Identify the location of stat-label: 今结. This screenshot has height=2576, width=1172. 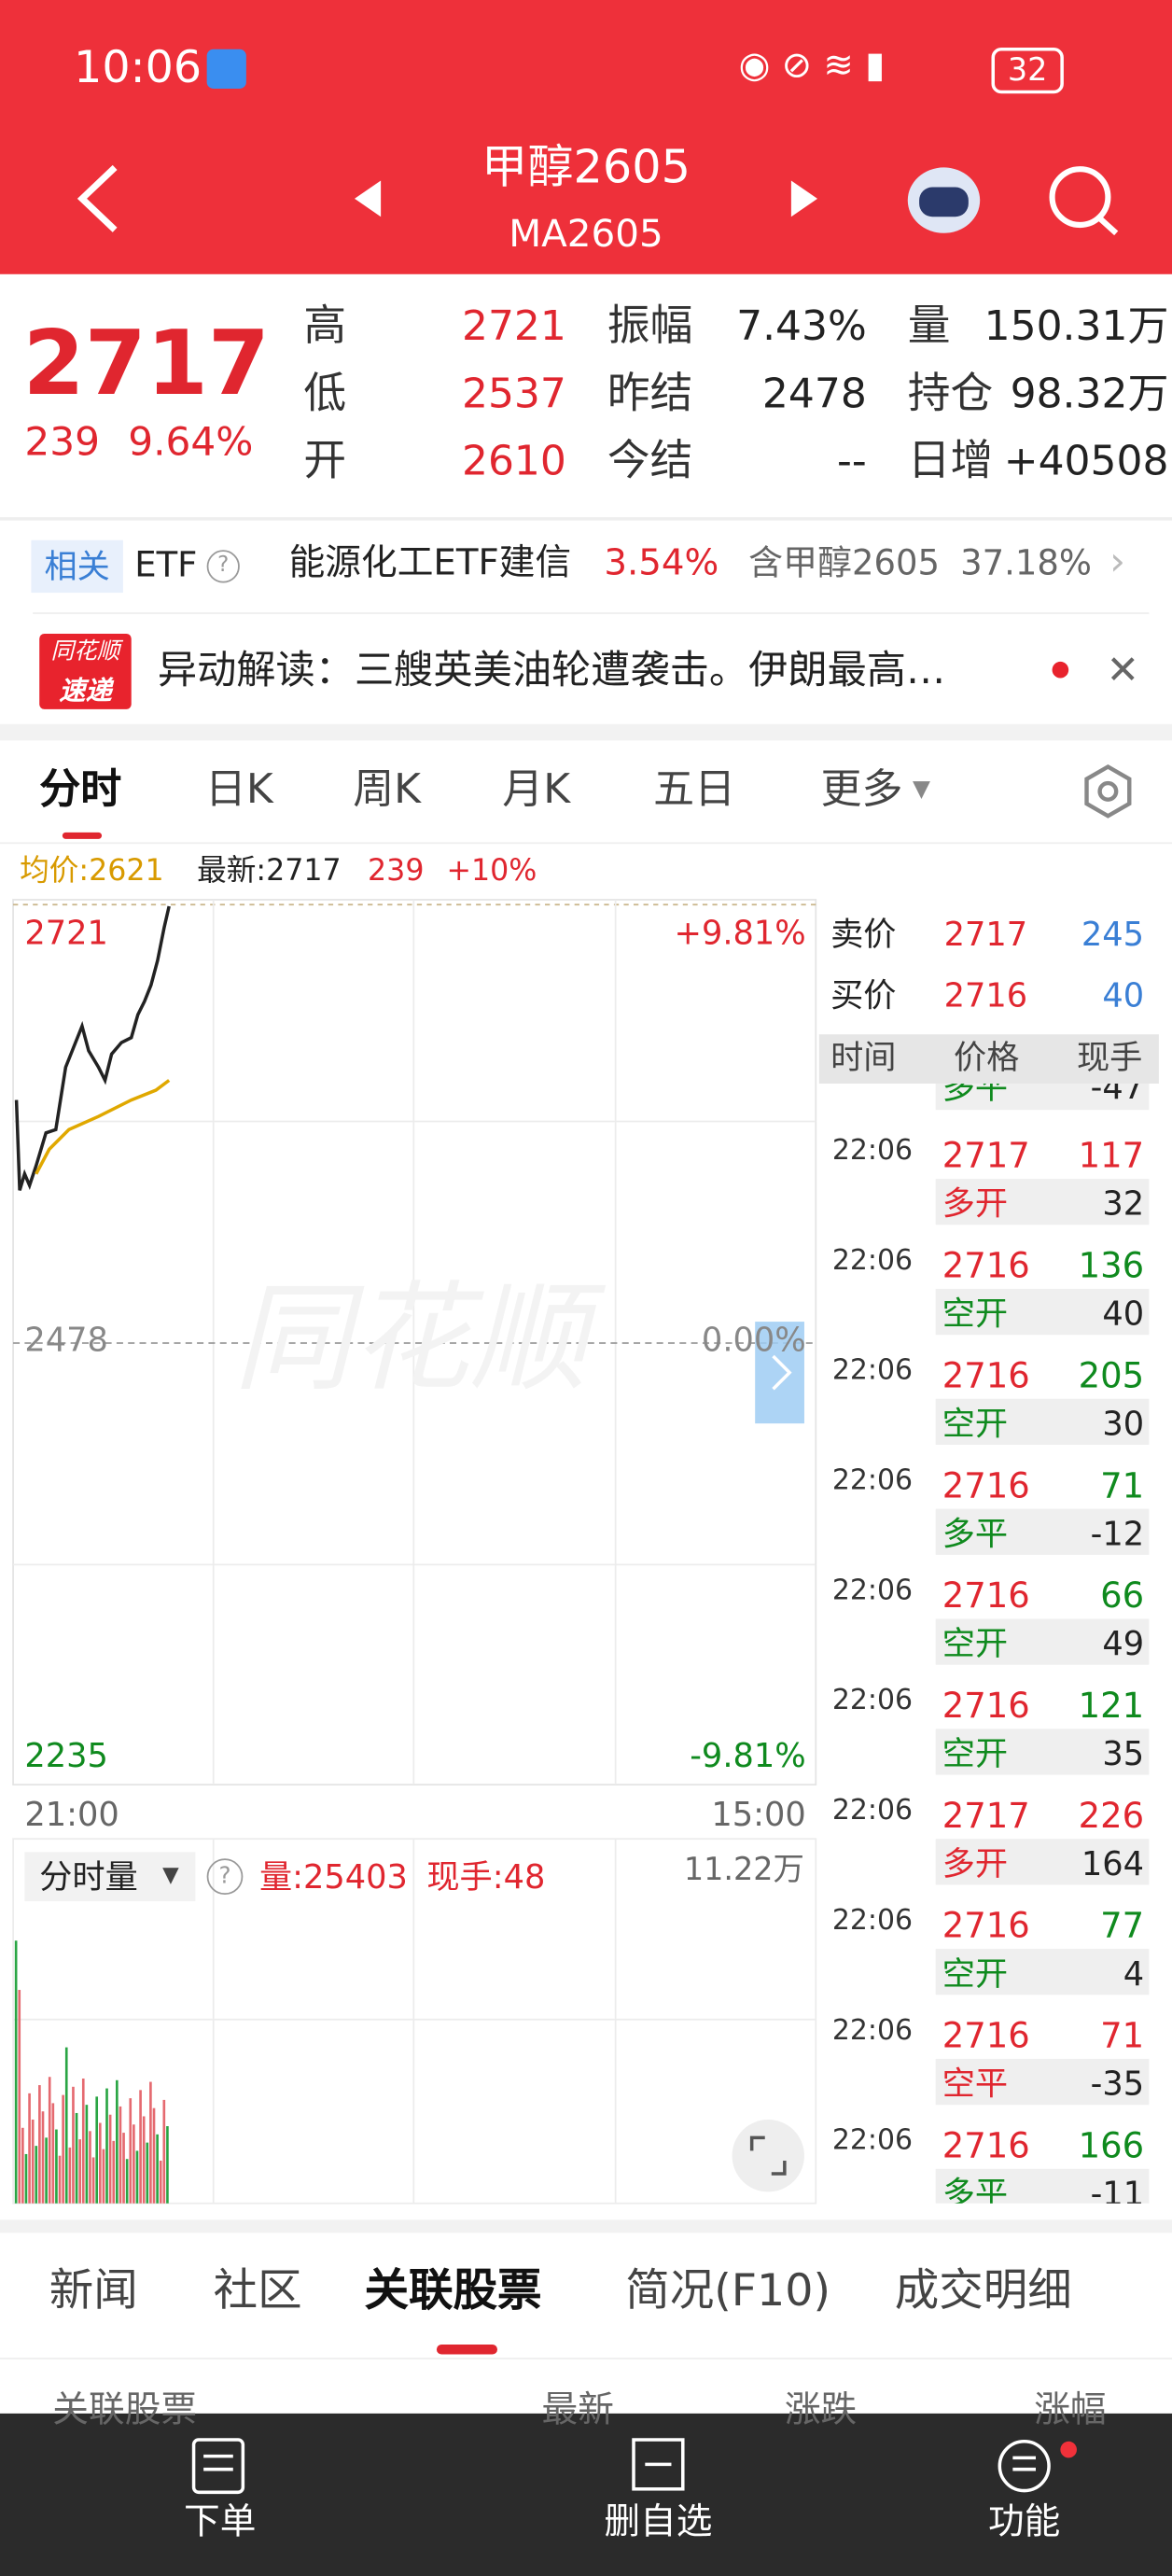
(650, 461).